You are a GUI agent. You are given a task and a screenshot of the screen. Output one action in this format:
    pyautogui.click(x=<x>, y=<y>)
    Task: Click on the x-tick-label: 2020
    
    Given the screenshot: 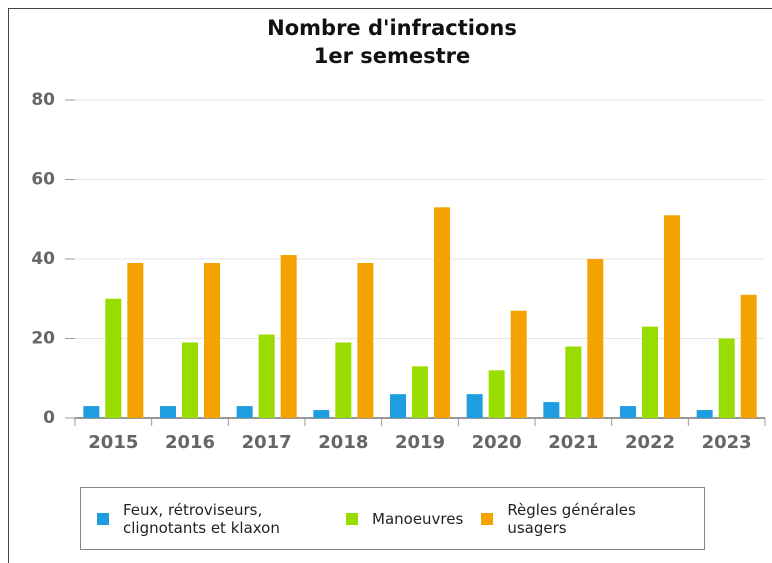 What is the action you would take?
    pyautogui.click(x=497, y=442)
    